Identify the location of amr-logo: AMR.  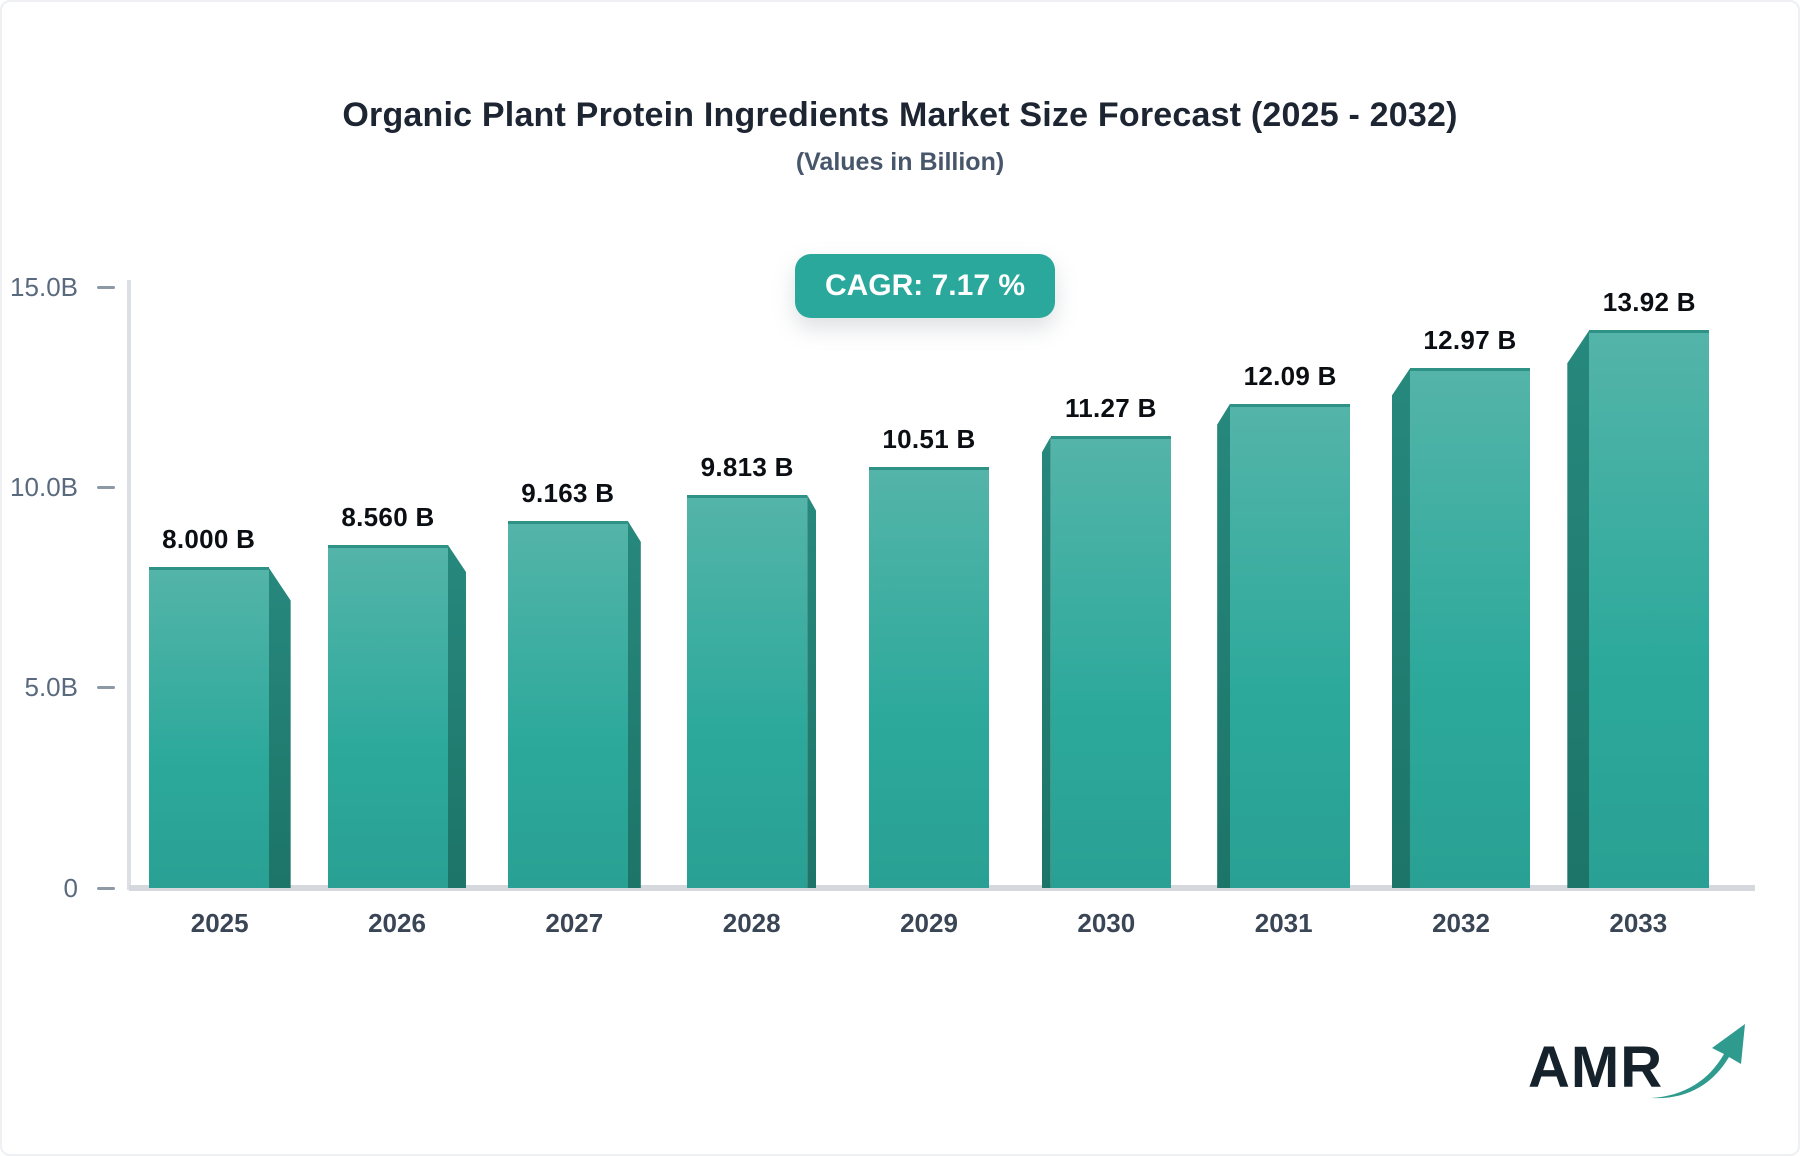
(1637, 1067).